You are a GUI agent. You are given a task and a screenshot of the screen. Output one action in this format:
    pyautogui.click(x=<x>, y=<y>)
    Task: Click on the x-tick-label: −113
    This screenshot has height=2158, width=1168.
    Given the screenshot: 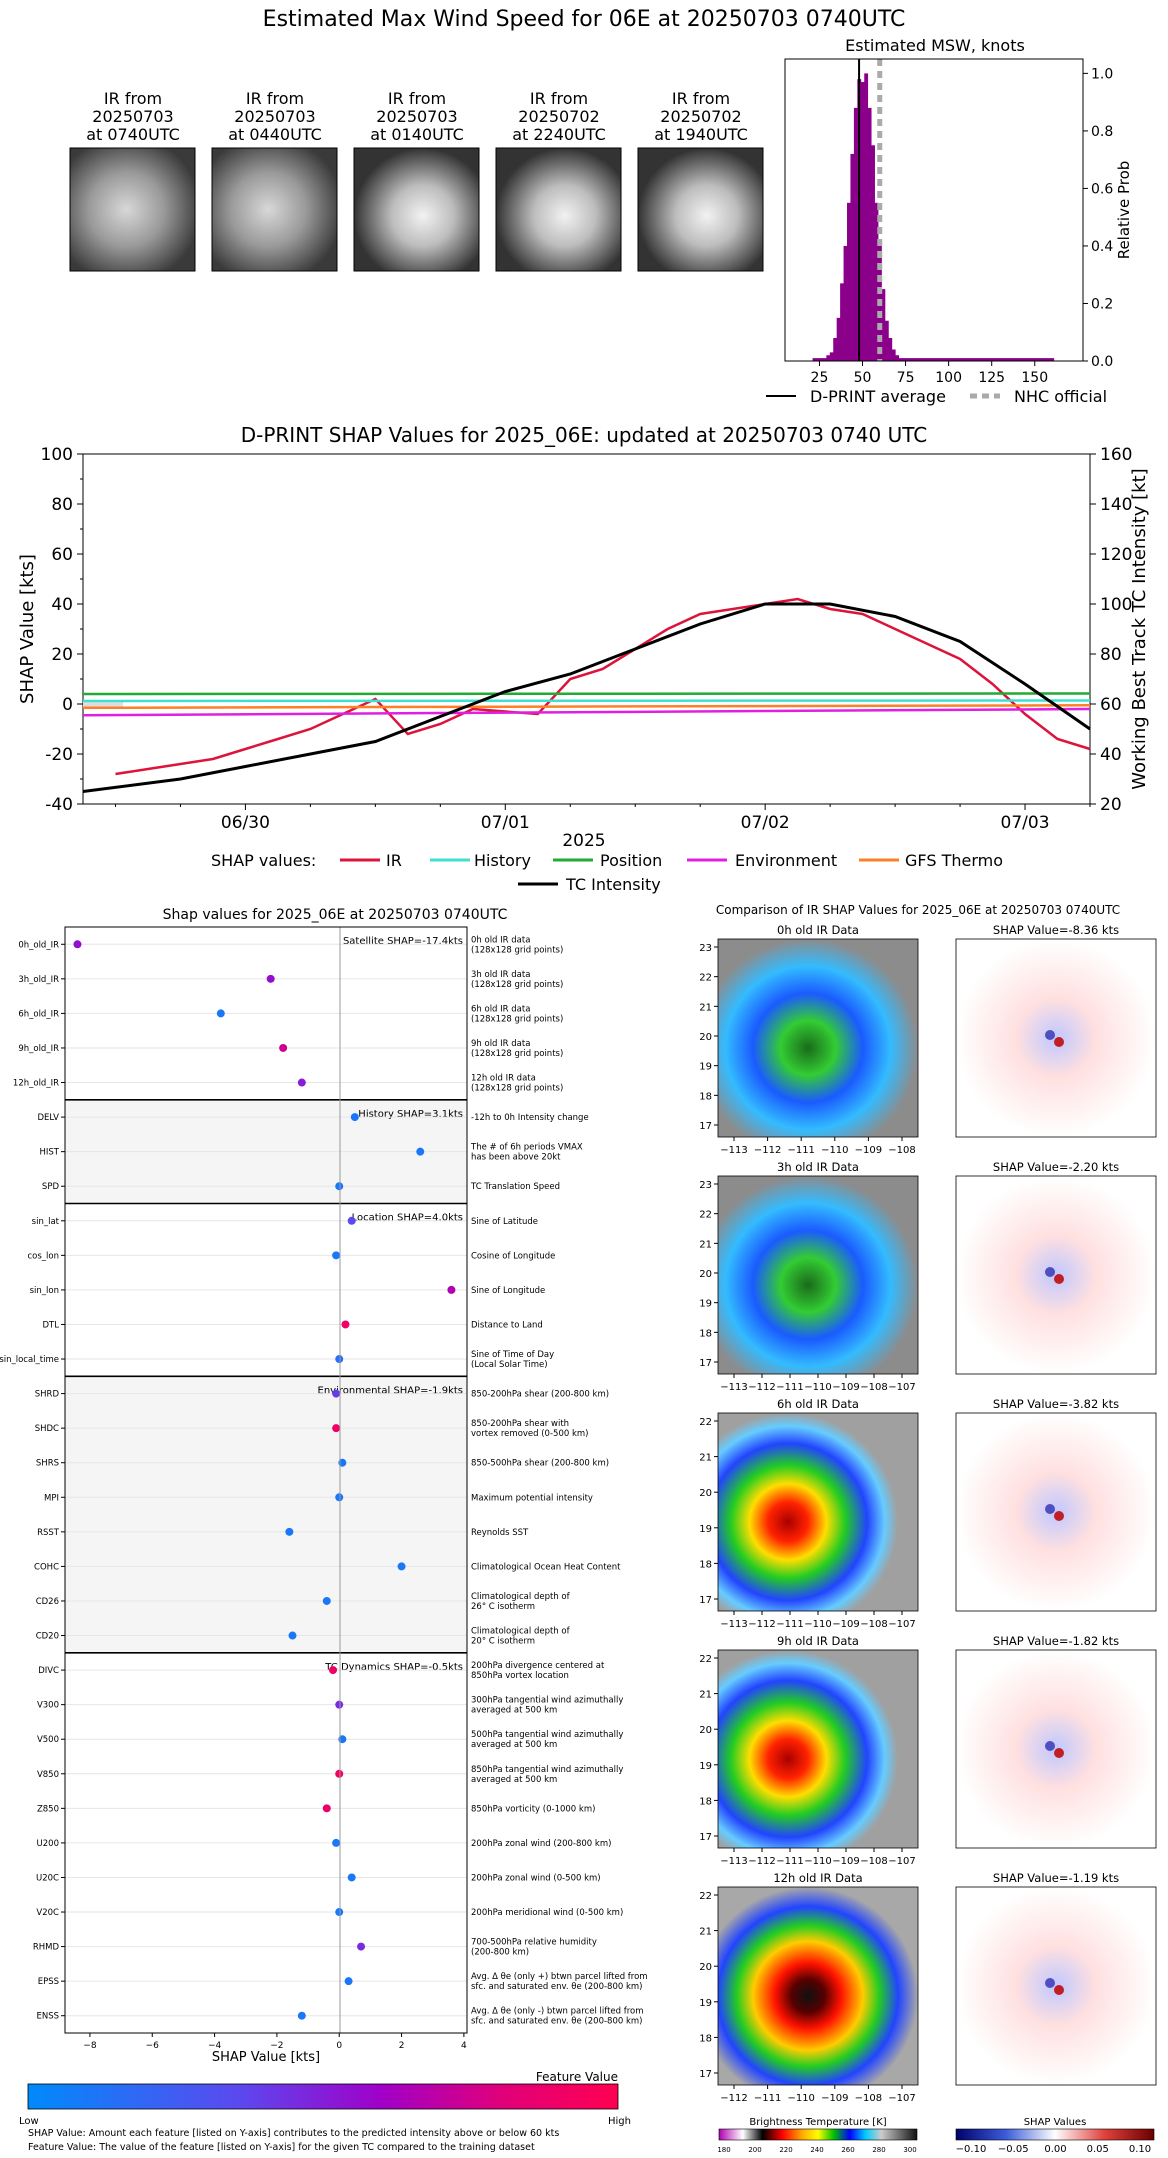 What is the action you would take?
    pyautogui.click(x=733, y=1387)
    